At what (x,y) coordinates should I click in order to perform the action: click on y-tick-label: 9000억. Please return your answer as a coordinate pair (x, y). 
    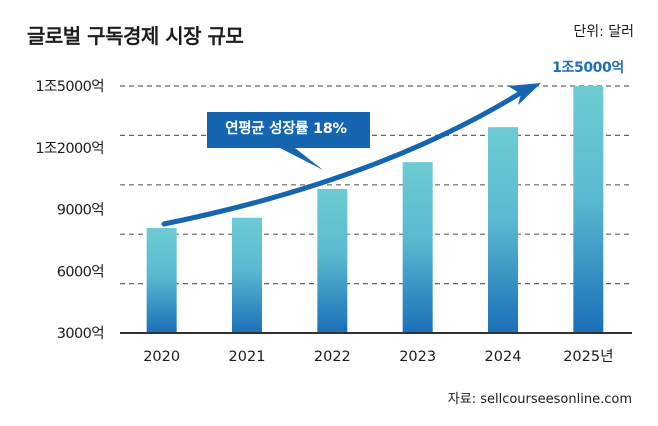
    Looking at the image, I should click on (80, 210).